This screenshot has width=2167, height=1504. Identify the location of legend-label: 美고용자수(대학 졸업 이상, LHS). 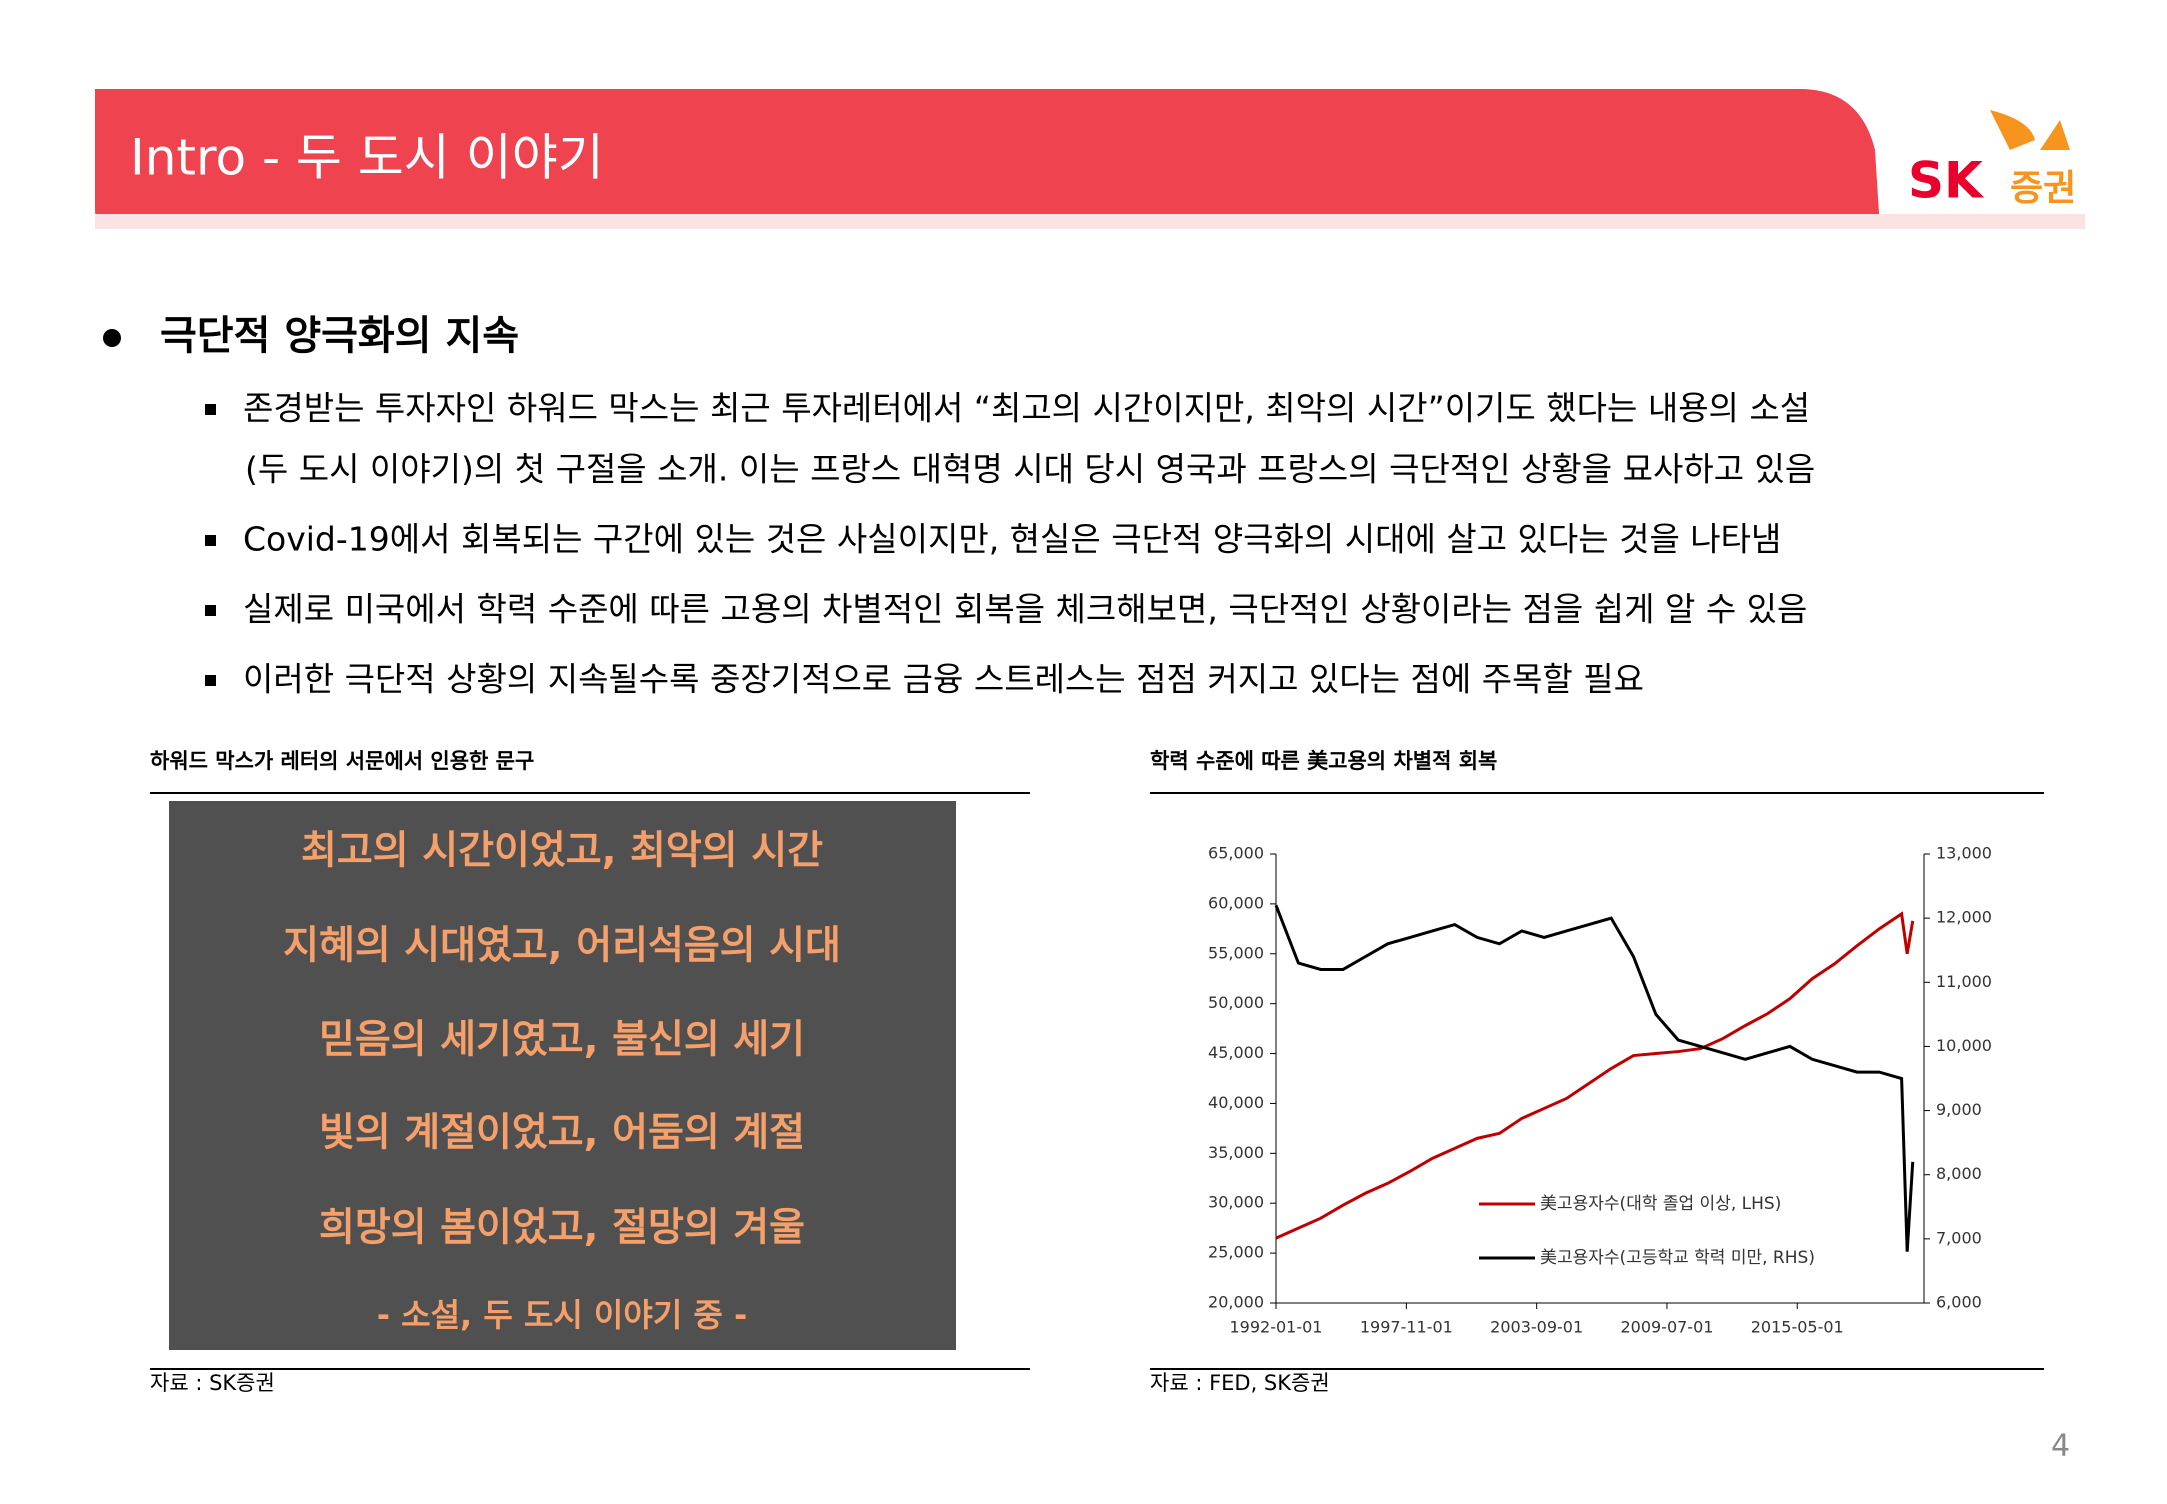
(1660, 1204).